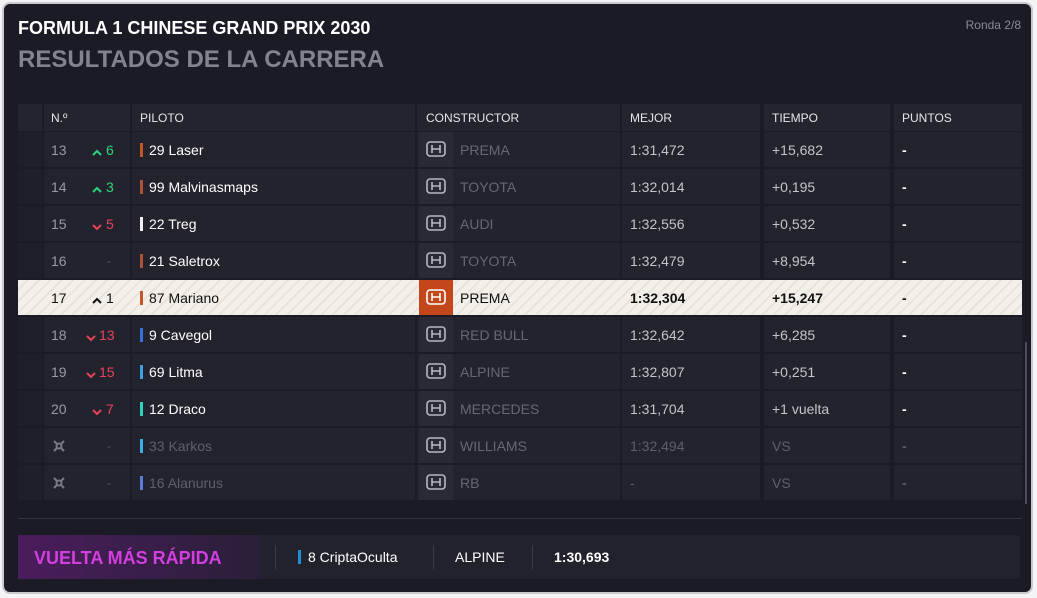 The height and width of the screenshot is (598, 1037). I want to click on race-time: +0,251, so click(794, 372).